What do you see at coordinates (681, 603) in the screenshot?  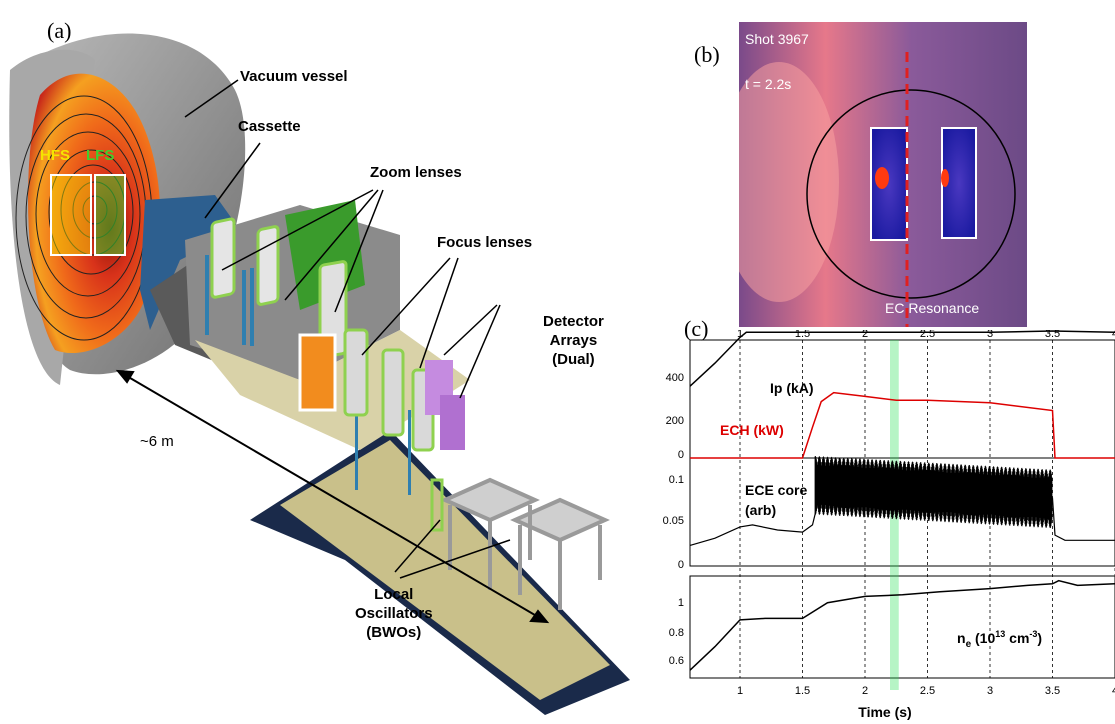 I see `ytick-label: 1` at bounding box center [681, 603].